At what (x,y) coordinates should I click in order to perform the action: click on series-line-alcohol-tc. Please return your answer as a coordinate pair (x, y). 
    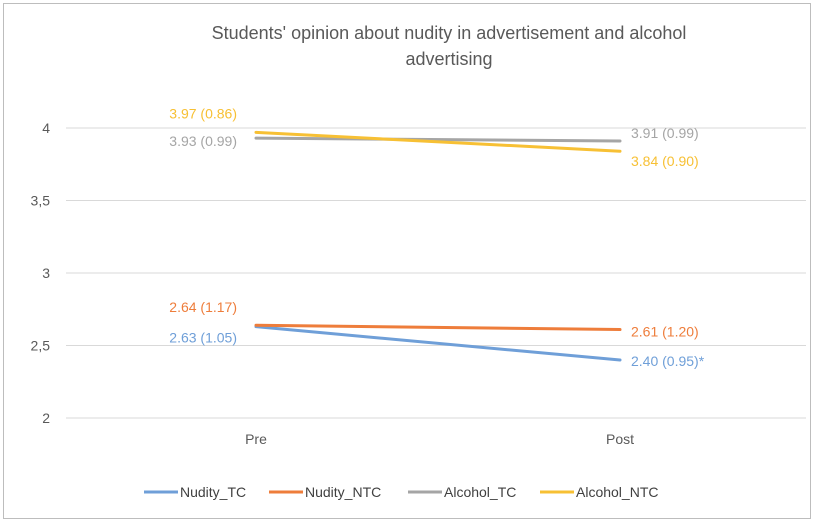
    Looking at the image, I should click on (438, 139).